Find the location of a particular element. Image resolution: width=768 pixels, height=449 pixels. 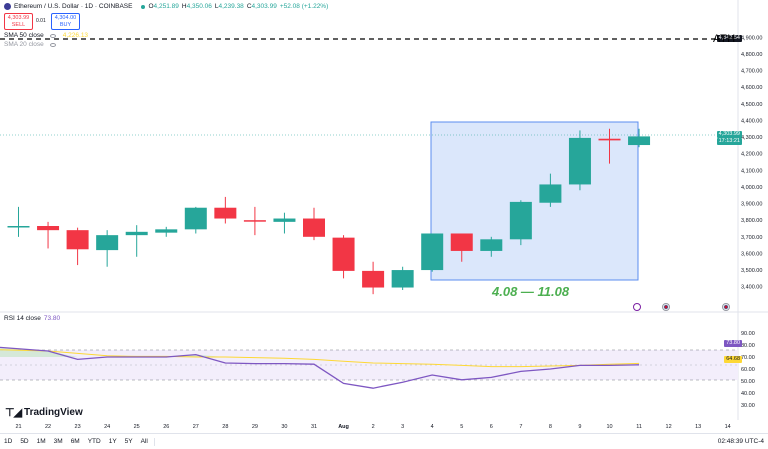

buy-button: 4,304.00 BUY is located at coordinates (65, 21).